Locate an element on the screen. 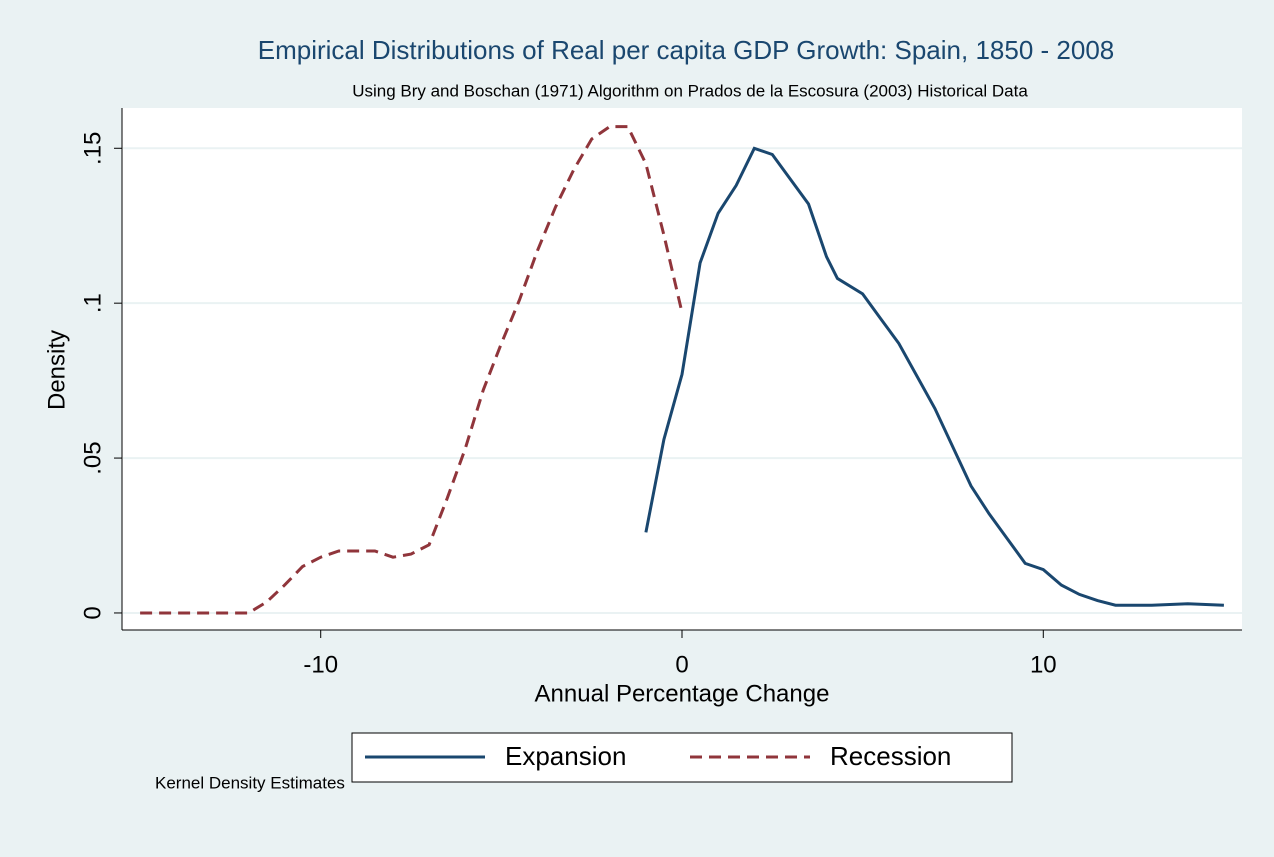 The image size is (1274, 857). legend-label: Expansion is located at coordinates (565, 756).